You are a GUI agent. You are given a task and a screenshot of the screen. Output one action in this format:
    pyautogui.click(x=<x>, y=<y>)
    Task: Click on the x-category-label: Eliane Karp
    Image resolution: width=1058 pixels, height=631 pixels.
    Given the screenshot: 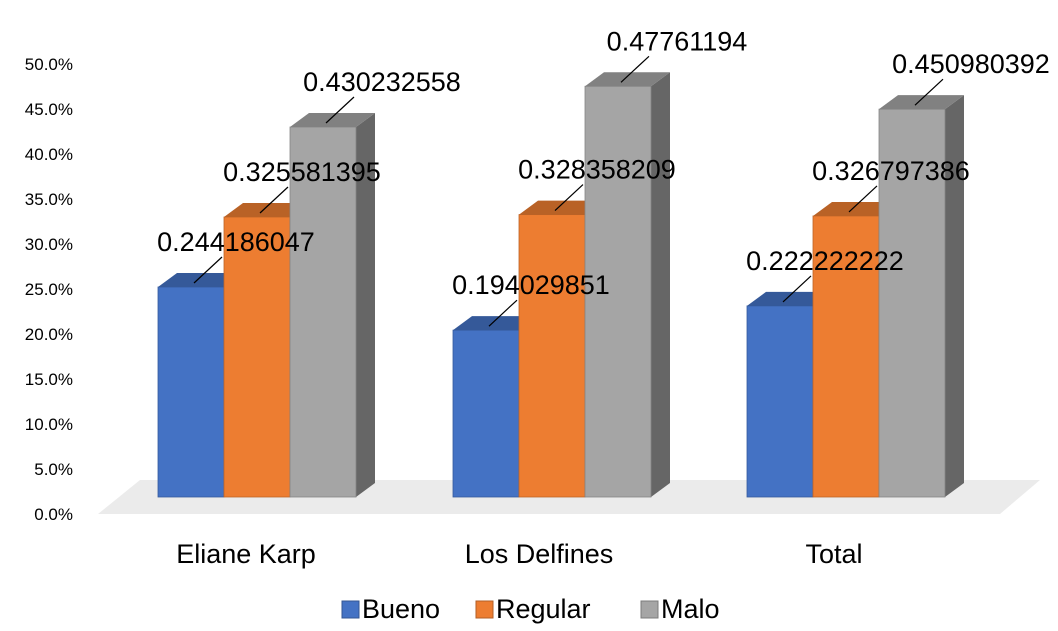 What is the action you would take?
    pyautogui.click(x=246, y=554)
    